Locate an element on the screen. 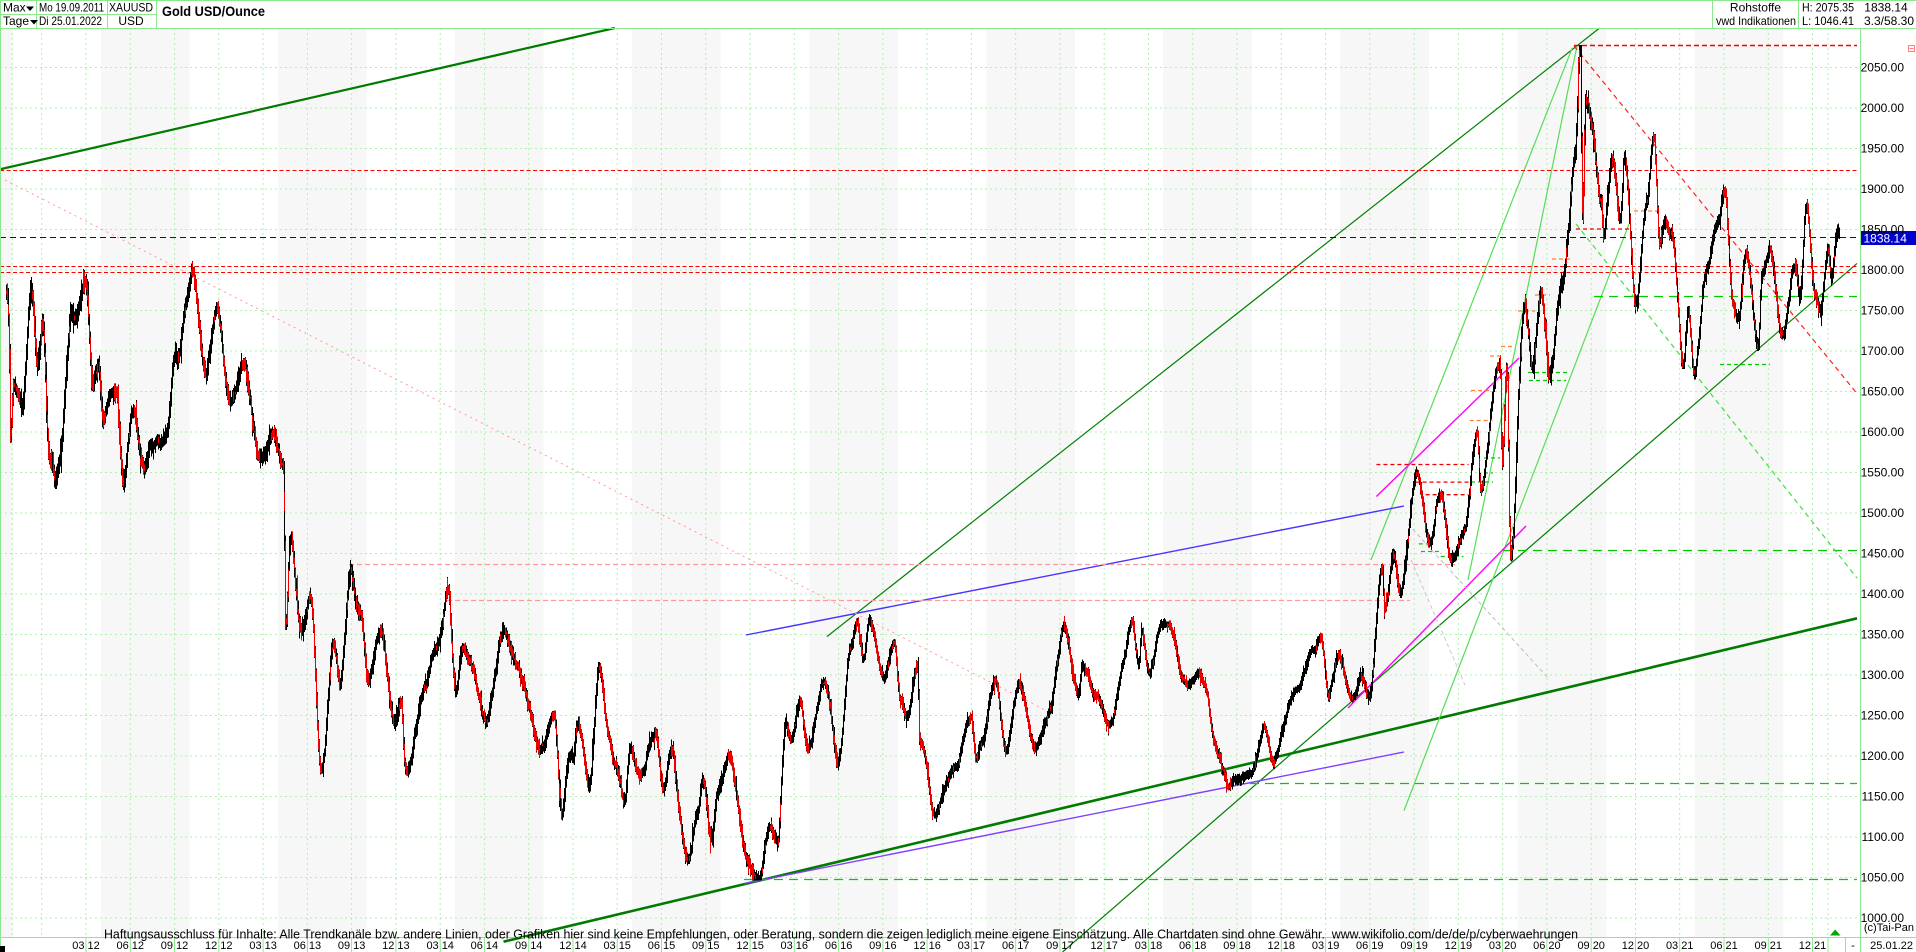 This screenshot has height=952, width=1916. svg-text: 1550.00 is located at coordinates (1883, 473).